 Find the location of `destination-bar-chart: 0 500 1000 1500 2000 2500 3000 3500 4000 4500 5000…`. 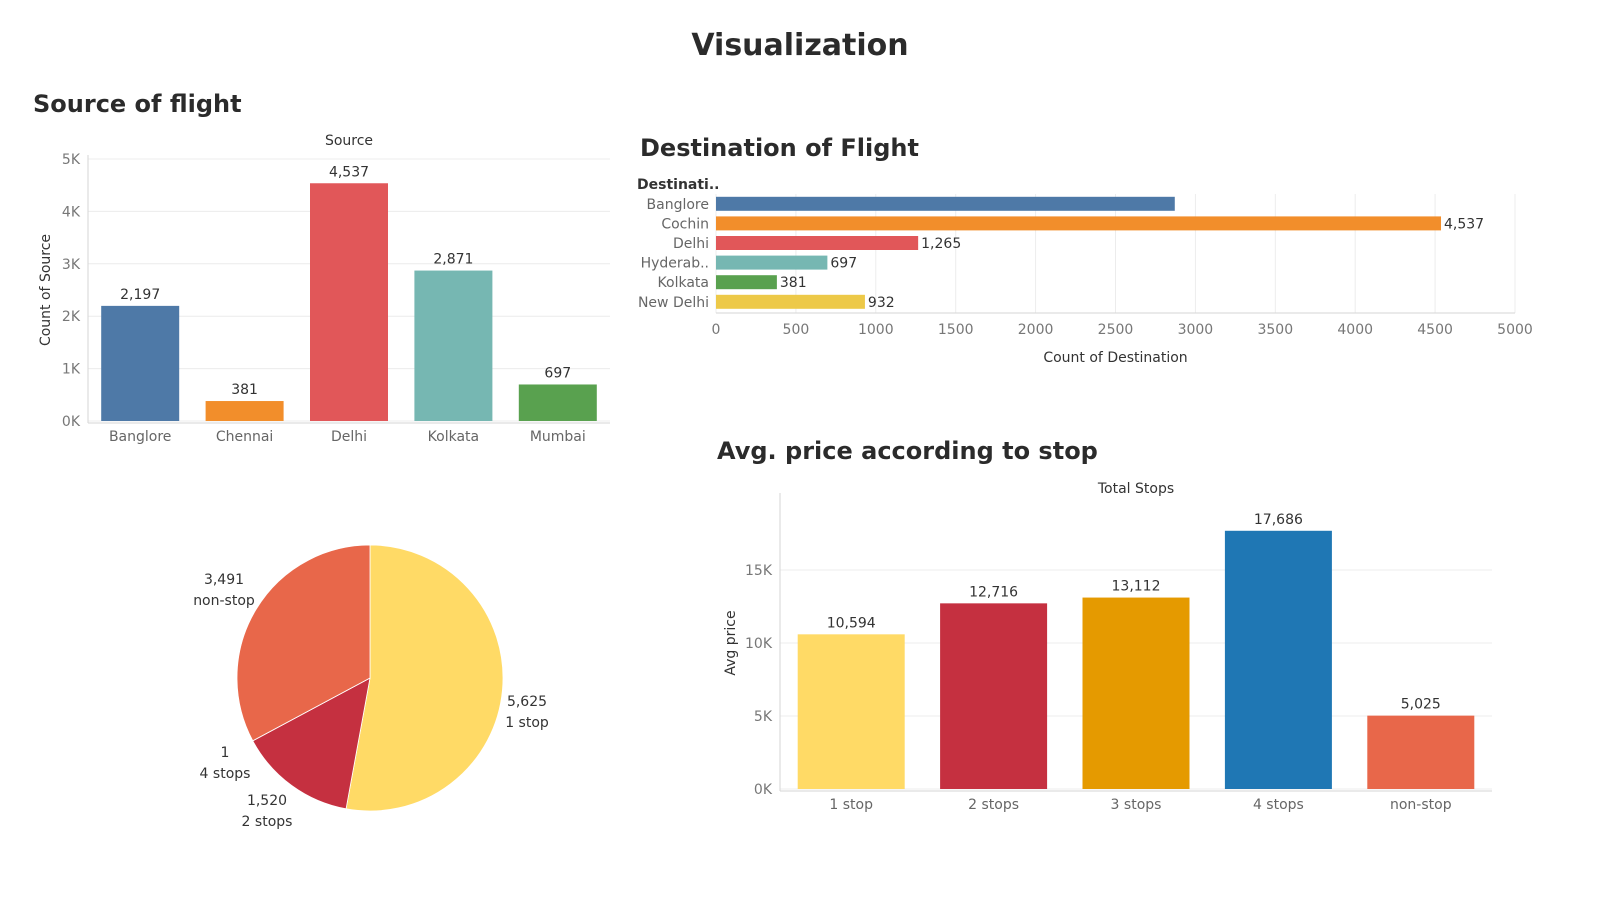

destination-bar-chart: 0 500 1000 1500 2000 2500 3000 3500 4000 4500 5000… is located at coordinates (1085, 271).